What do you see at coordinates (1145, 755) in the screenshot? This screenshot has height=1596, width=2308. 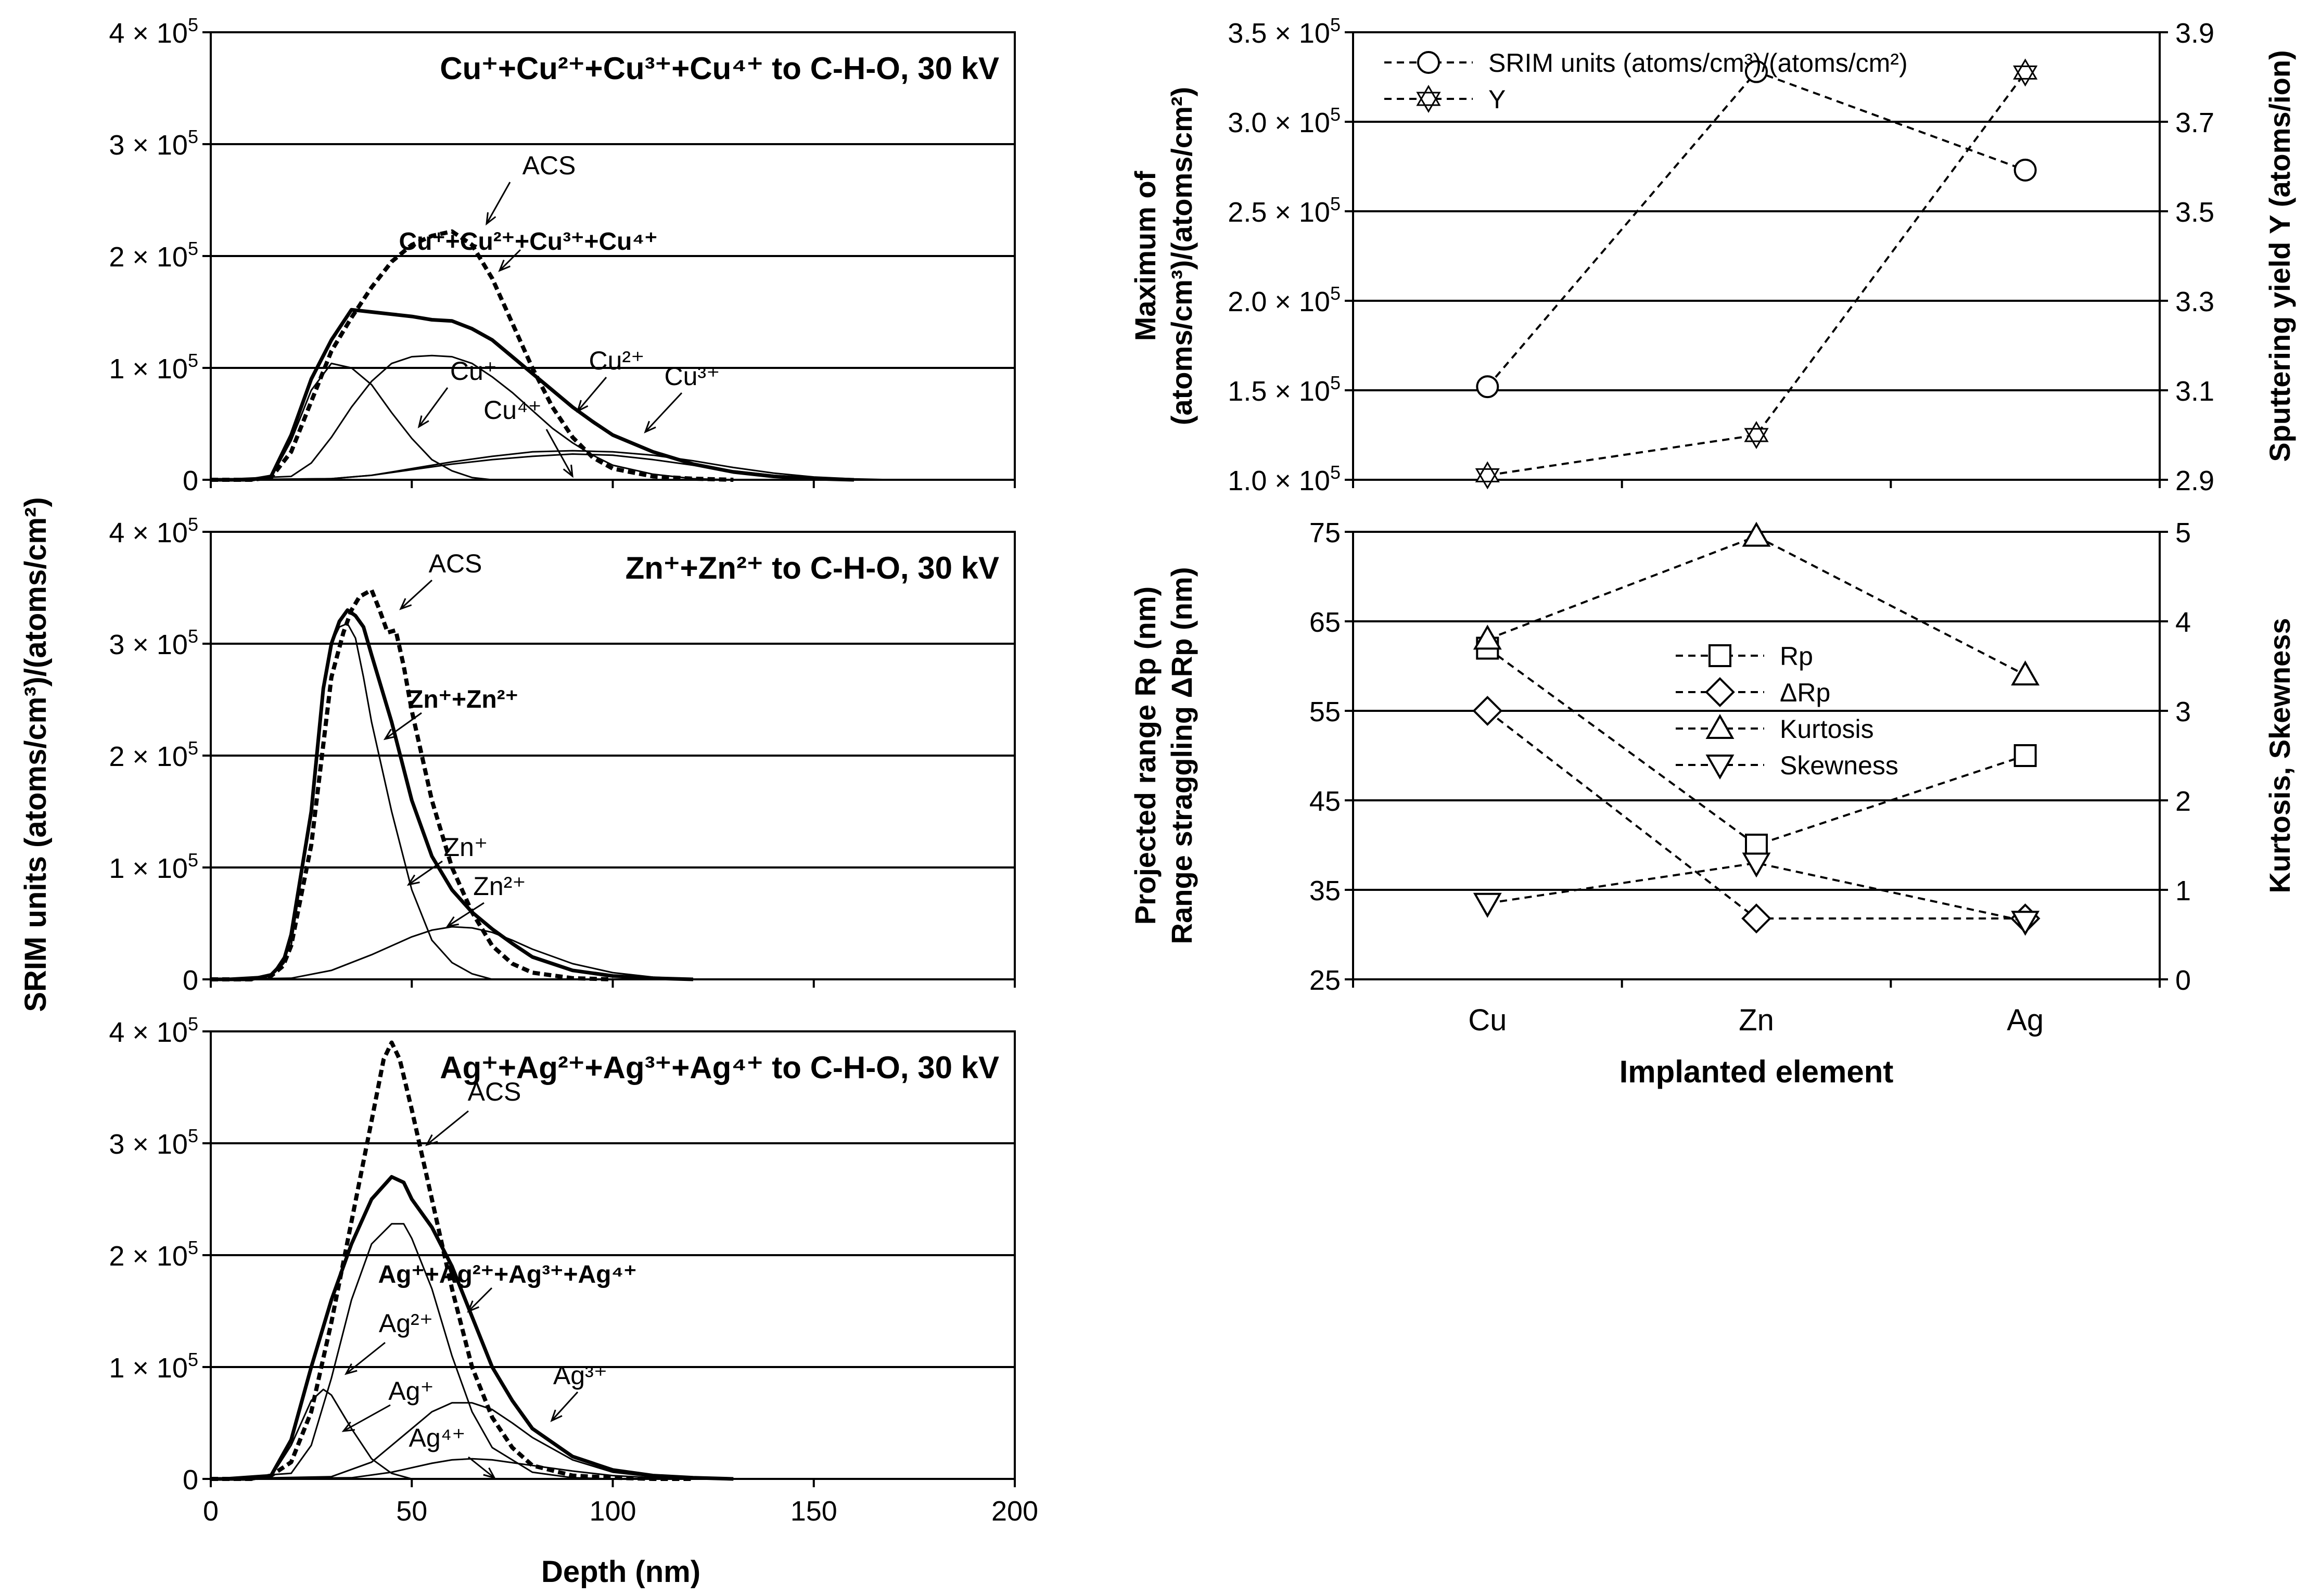 I see `y-axis-label: Projected range Rp (nm)` at bounding box center [1145, 755].